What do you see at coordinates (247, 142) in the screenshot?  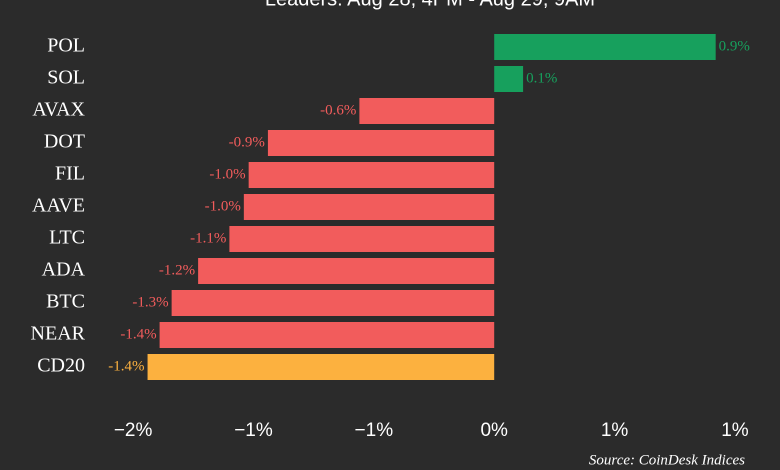 I see `value-label: -0.9%` at bounding box center [247, 142].